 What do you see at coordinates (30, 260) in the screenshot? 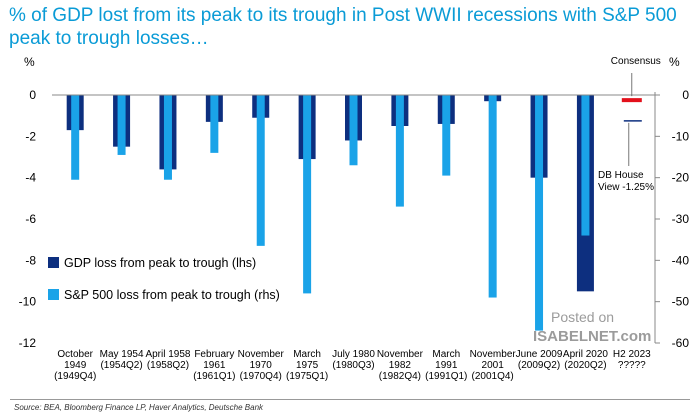
I see `left-tick-label: -8` at bounding box center [30, 260].